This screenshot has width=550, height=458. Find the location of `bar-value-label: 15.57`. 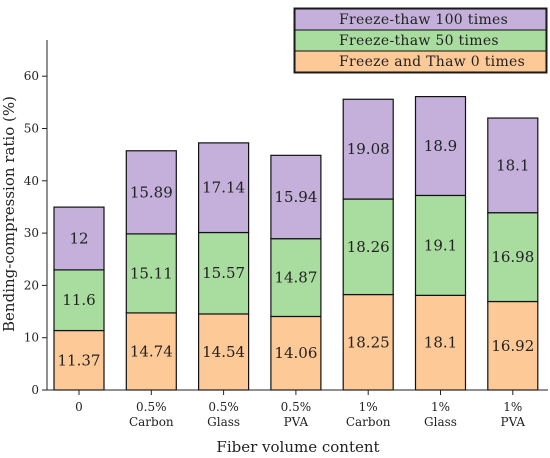

bar-value-label: 15.57 is located at coordinates (223, 273).